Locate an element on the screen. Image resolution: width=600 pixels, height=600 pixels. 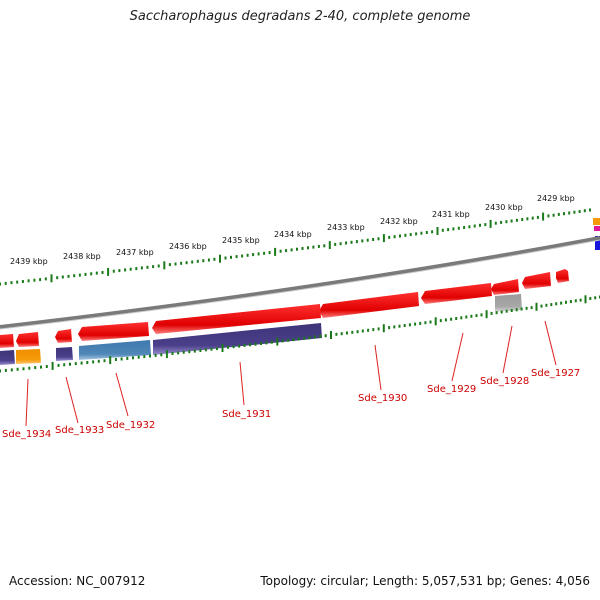
kbp-label: 2430 kbp is located at coordinates (504, 207).